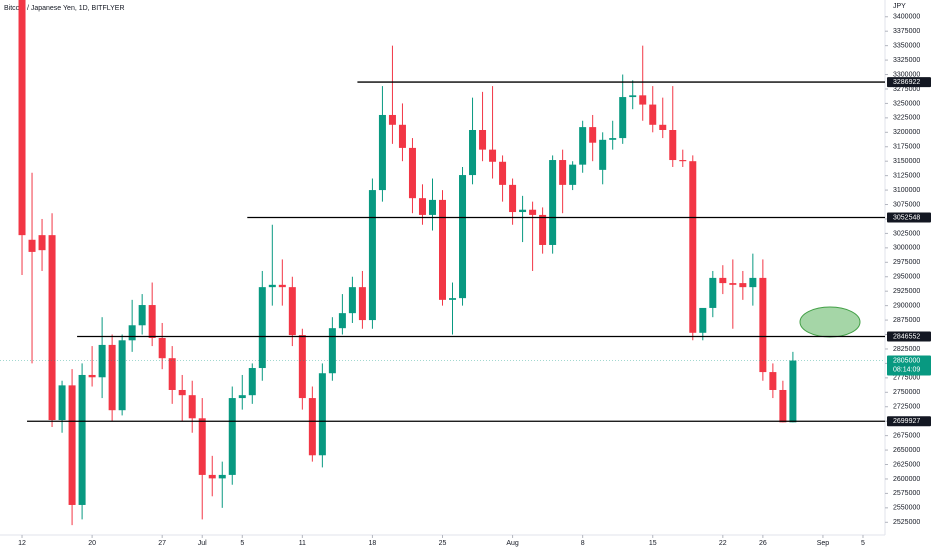 The image size is (932, 550). Describe the element at coordinates (823, 543) in the screenshot. I see `x-tick-label: Sep` at that location.